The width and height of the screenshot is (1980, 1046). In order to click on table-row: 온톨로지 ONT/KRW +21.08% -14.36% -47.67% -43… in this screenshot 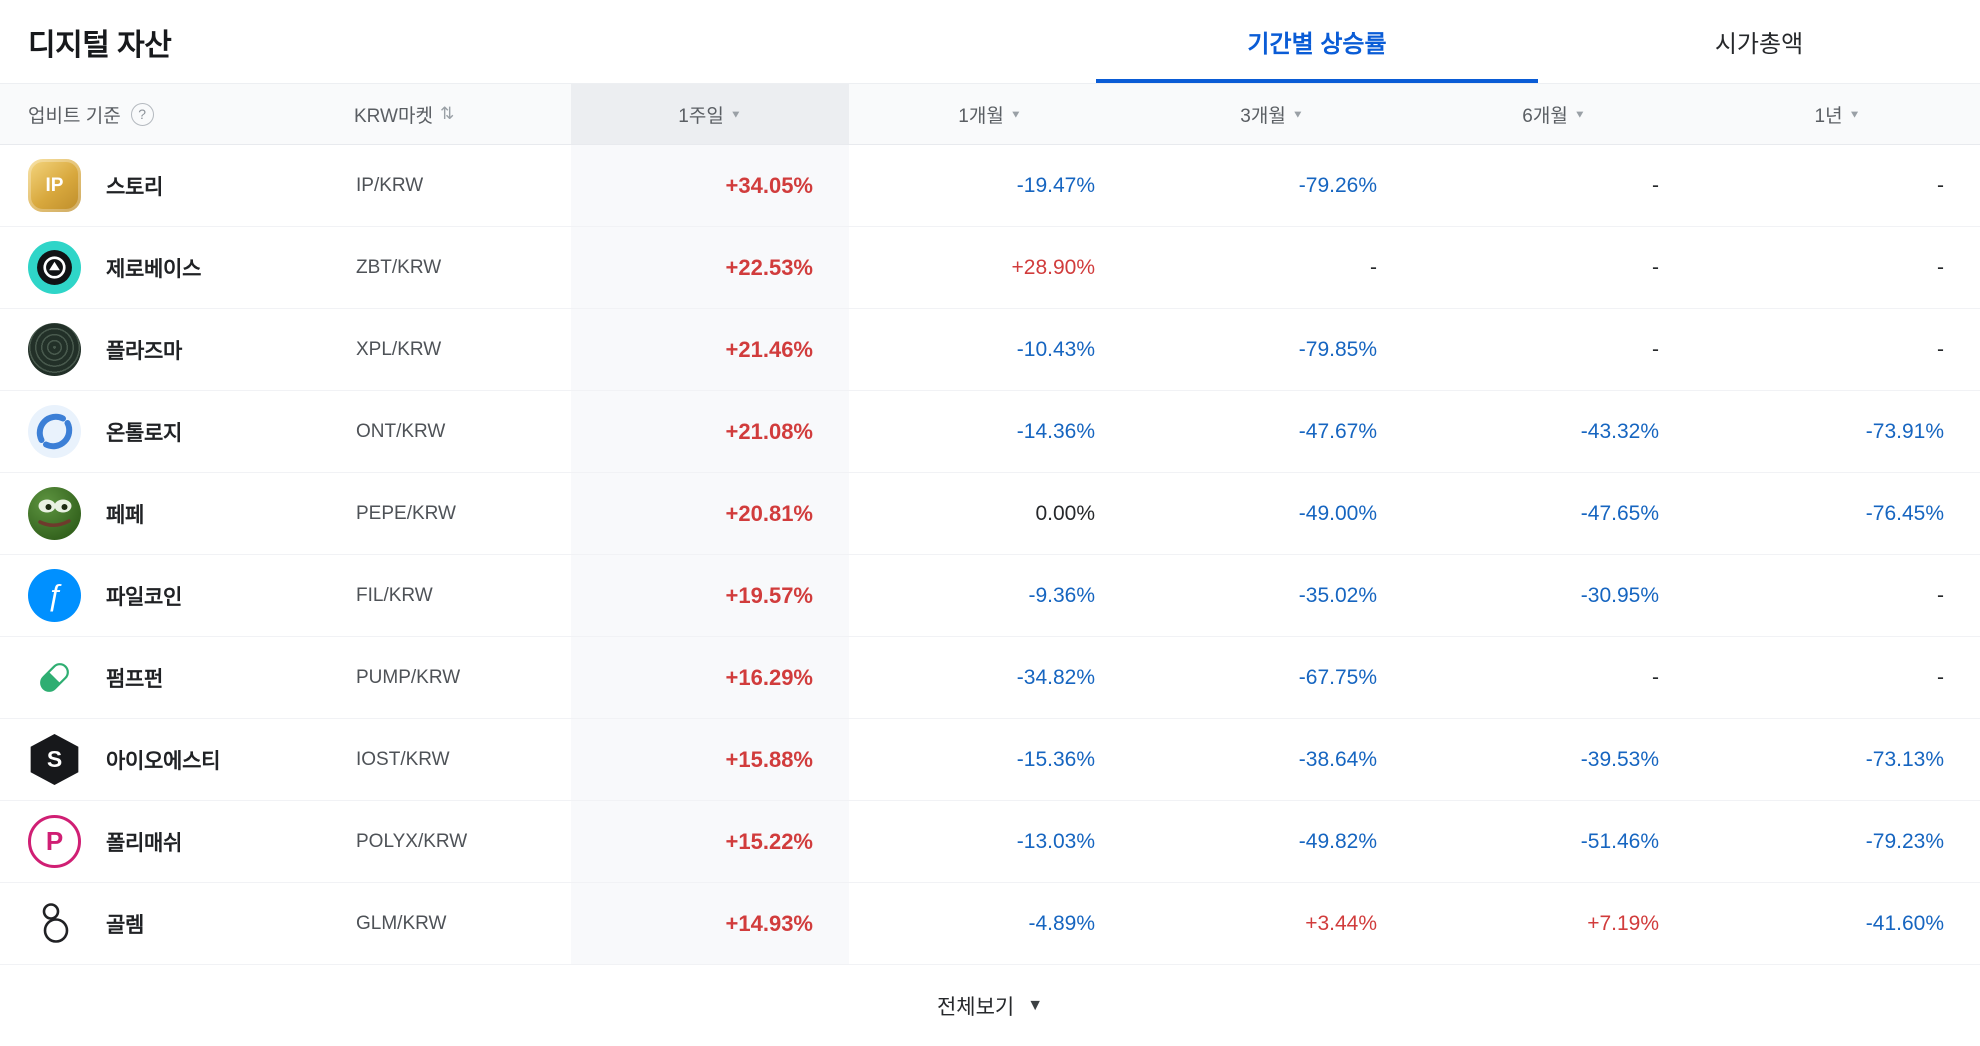, I will do `click(990, 432)`.